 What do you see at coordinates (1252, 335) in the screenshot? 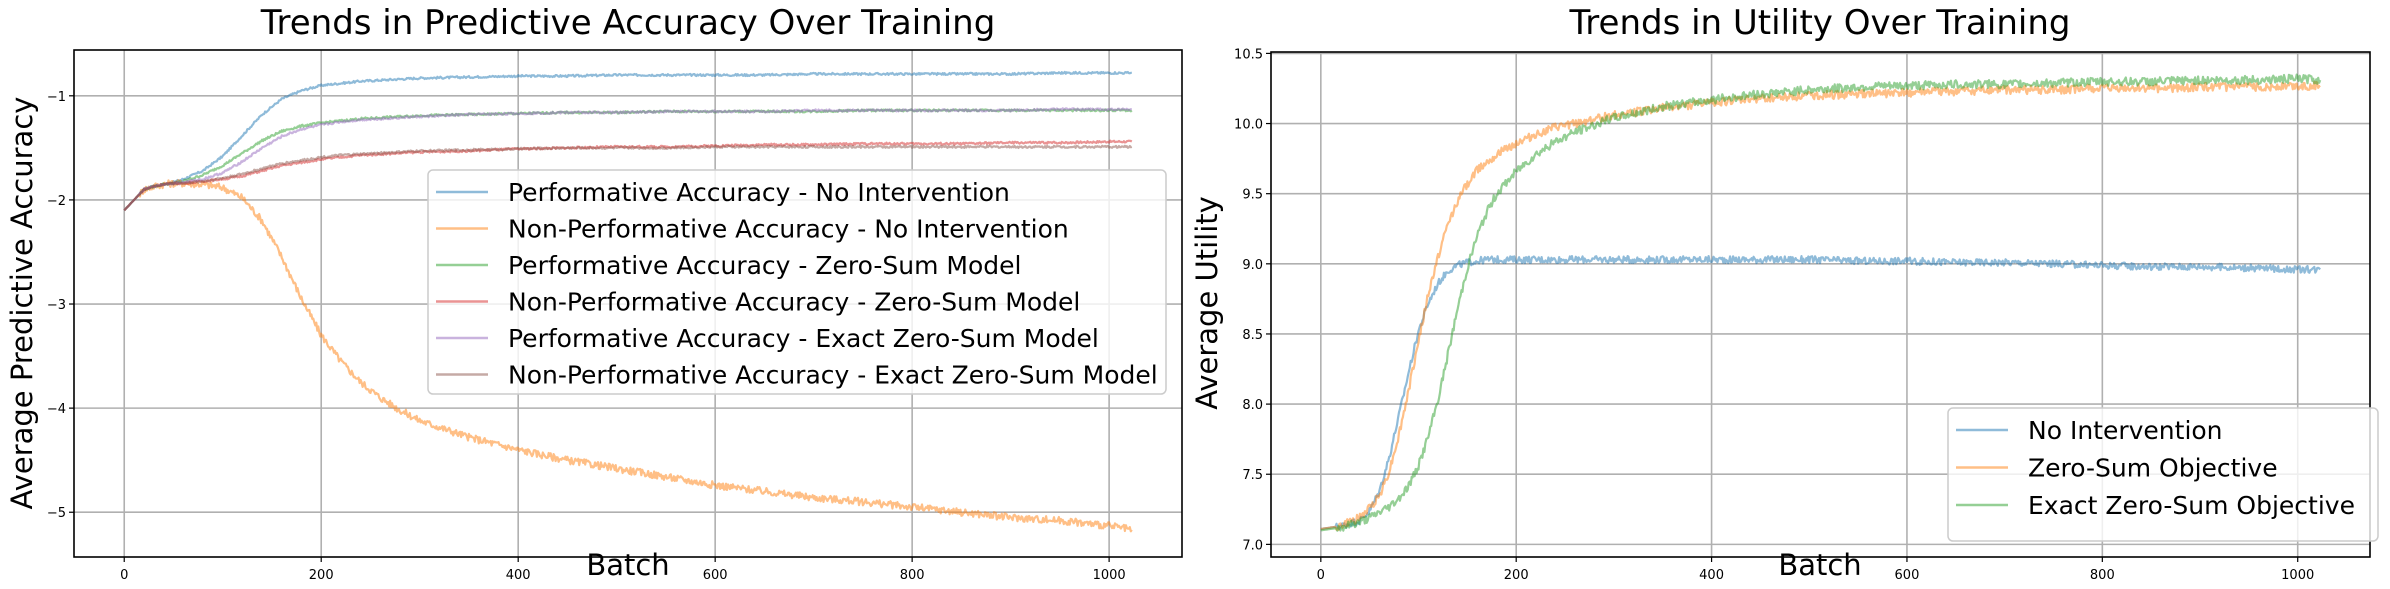
I see `y-tick-label: 8.5` at bounding box center [1252, 335].